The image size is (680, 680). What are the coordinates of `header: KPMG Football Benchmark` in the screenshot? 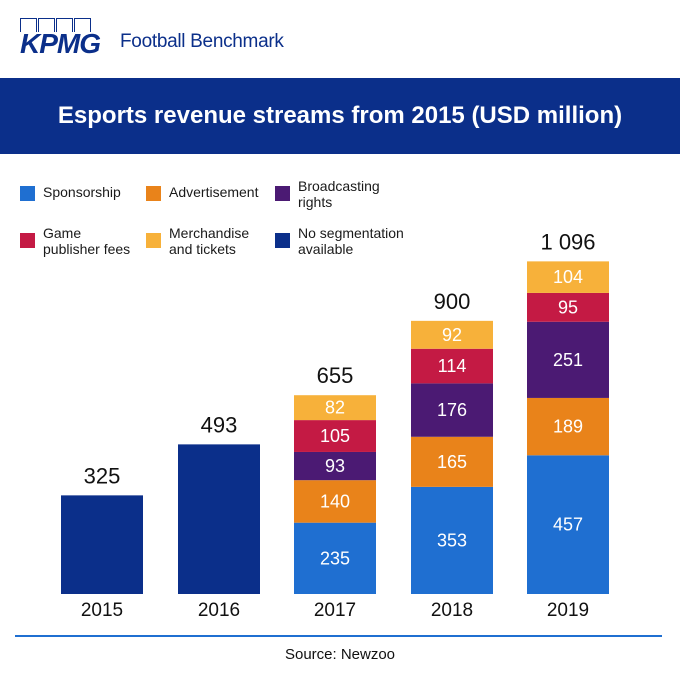 It's located at (340, 39).